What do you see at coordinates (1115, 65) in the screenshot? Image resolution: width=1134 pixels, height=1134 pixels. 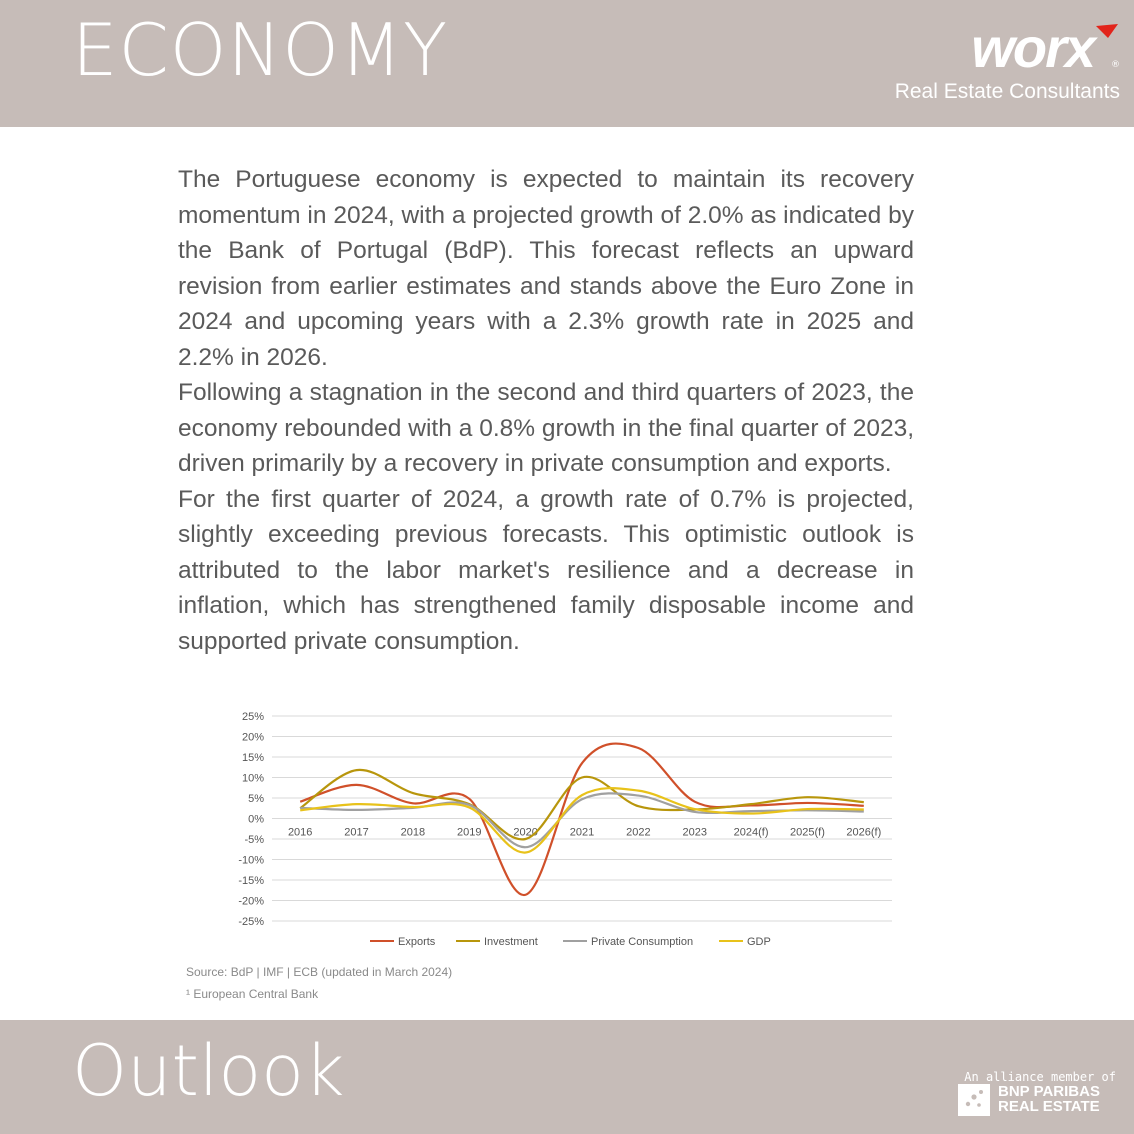 I see `logo-registered: ®` at bounding box center [1115, 65].